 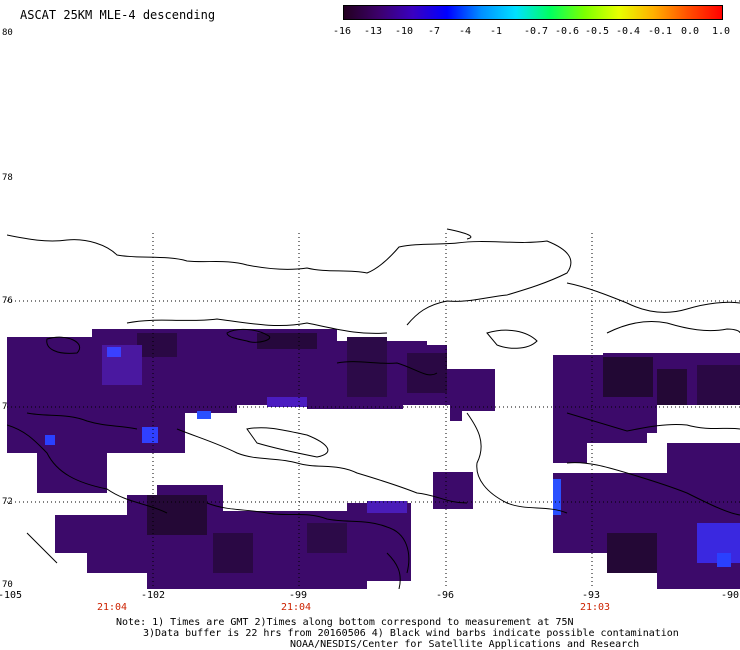 I want to click on lon-label: -96, so click(x=445, y=595).